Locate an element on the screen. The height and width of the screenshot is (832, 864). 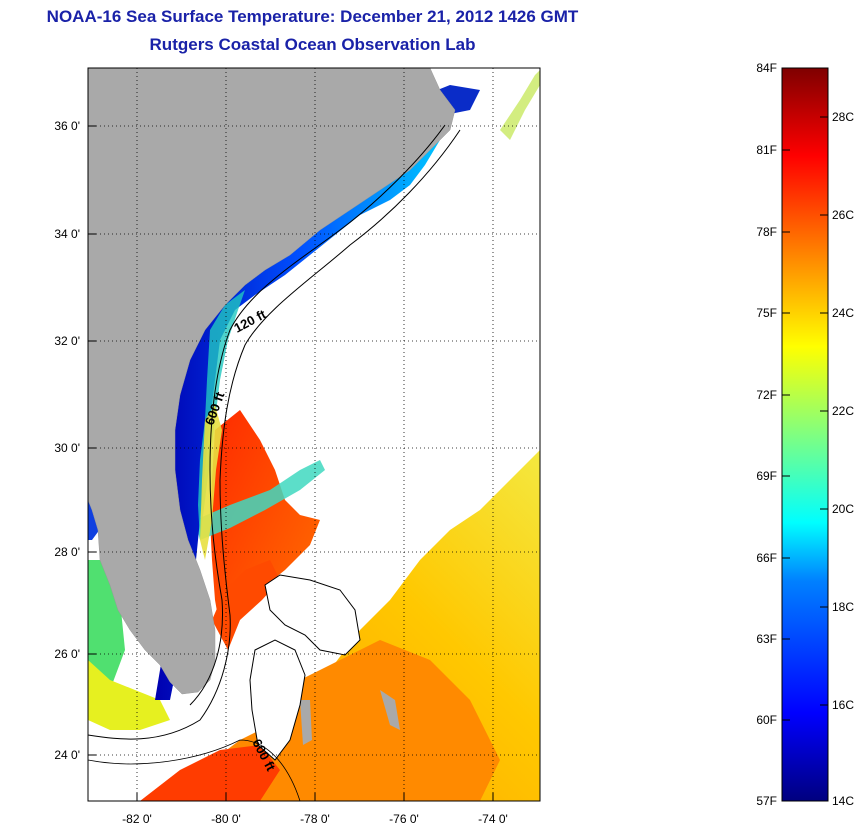
y-tick-label: 30 0' is located at coordinates (67, 448).